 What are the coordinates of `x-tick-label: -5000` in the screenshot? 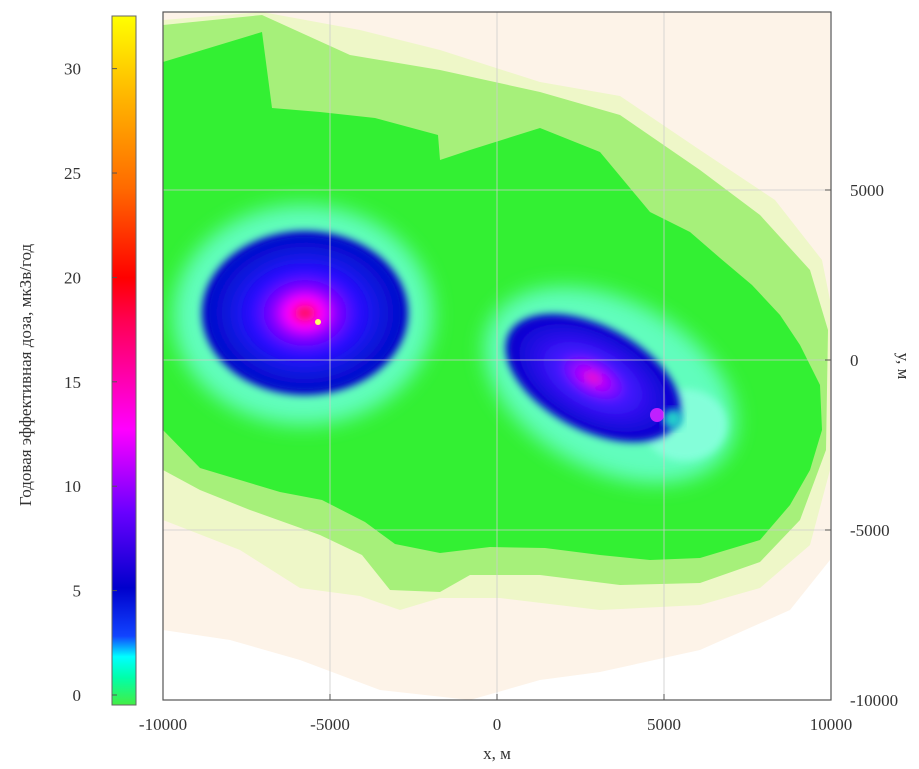 It's located at (330, 724).